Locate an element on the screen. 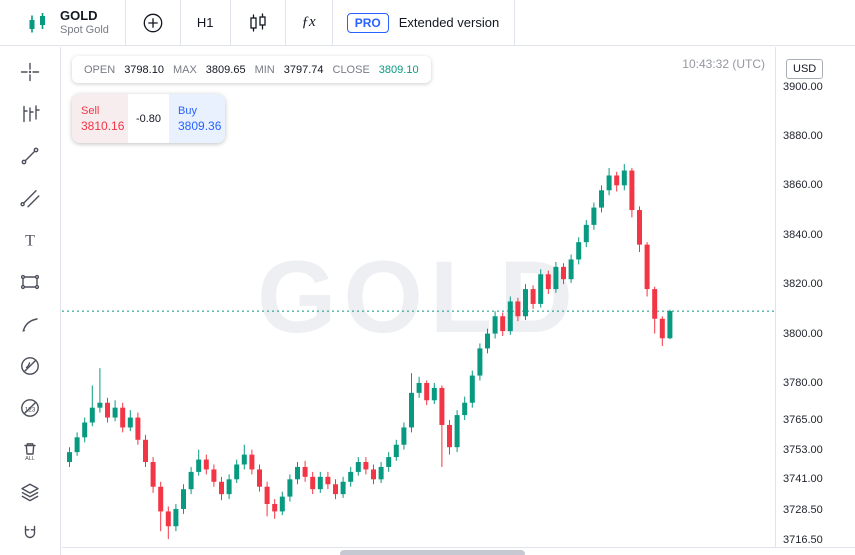 The image size is (855, 555). axis-tick-label: 3860.00 is located at coordinates (803, 185).